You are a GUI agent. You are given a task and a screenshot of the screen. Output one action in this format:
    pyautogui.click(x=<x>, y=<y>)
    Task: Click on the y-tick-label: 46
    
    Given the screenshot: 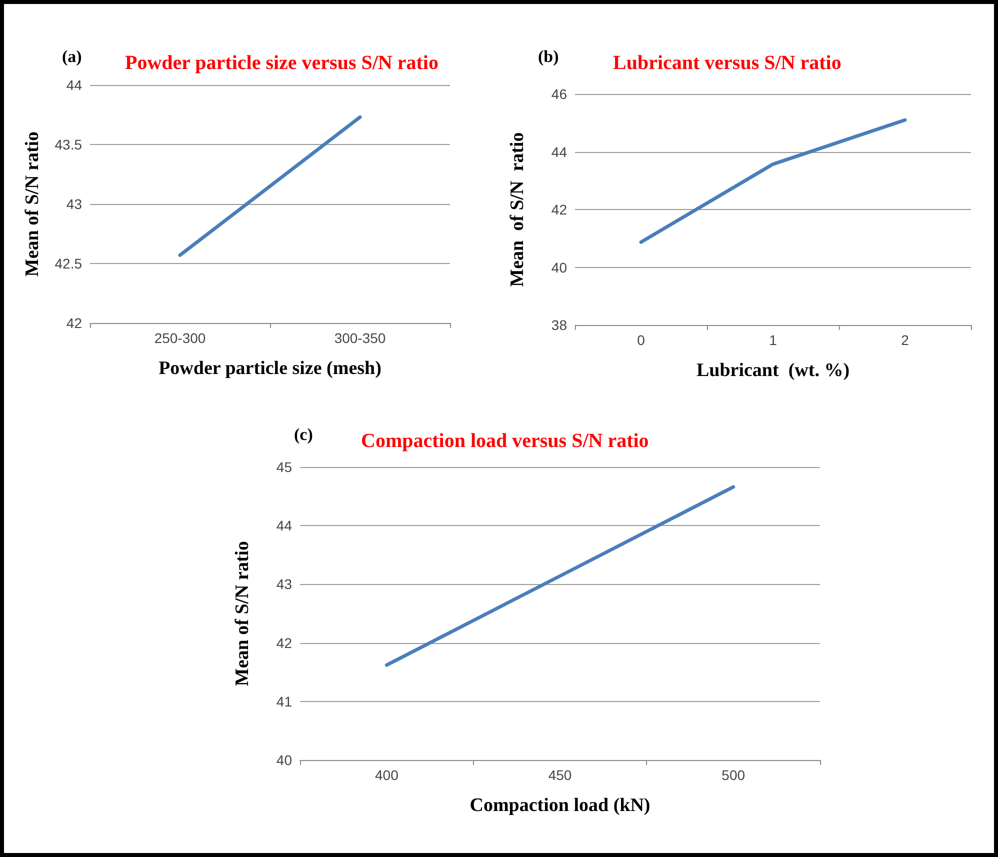 What is the action you would take?
    pyautogui.click(x=559, y=94)
    